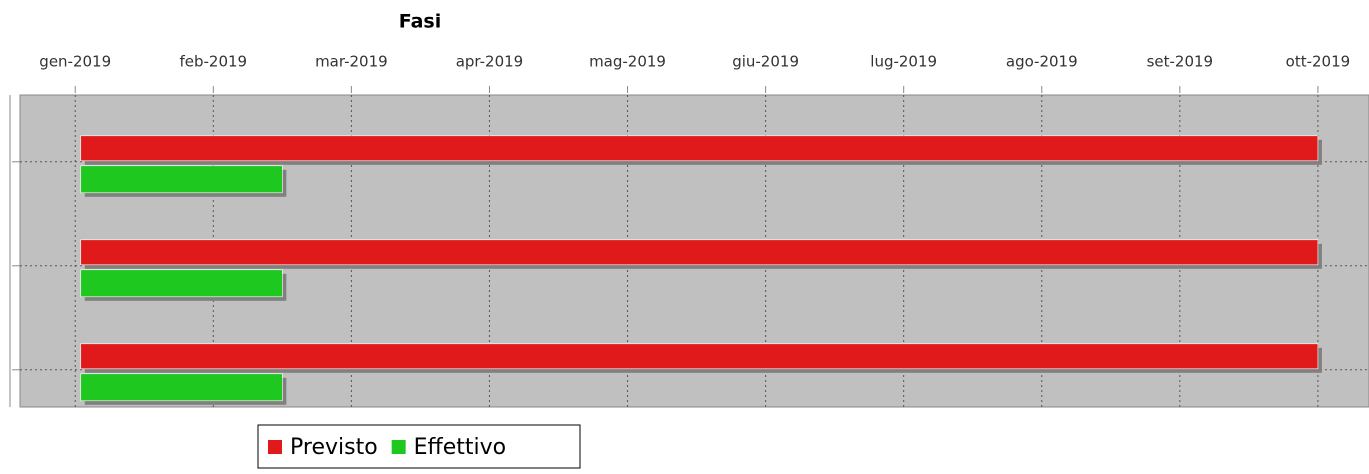 This screenshot has height=474, width=1369. What do you see at coordinates (213, 62) in the screenshot?
I see `x-tick-label: feb-2019` at bounding box center [213, 62].